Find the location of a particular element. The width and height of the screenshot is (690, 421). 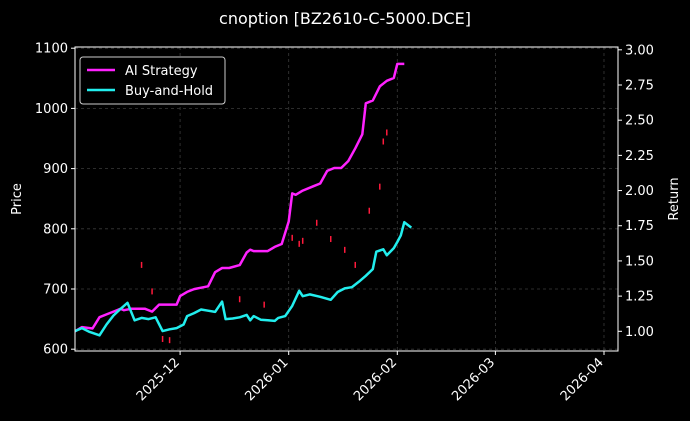

y-right-tick-label: 1.75 is located at coordinates (639, 226).